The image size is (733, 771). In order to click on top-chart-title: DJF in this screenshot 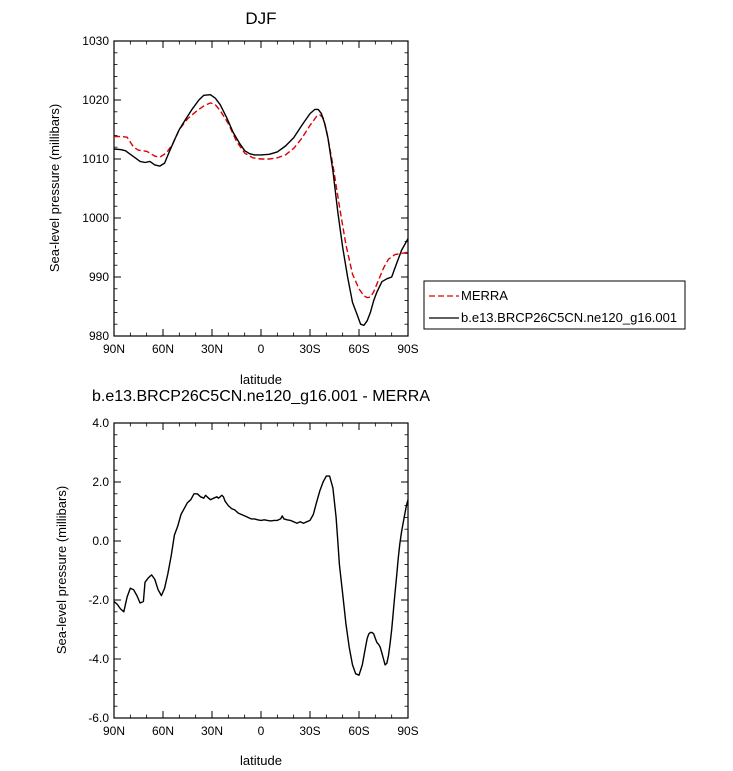, I will do `click(260, 18)`.